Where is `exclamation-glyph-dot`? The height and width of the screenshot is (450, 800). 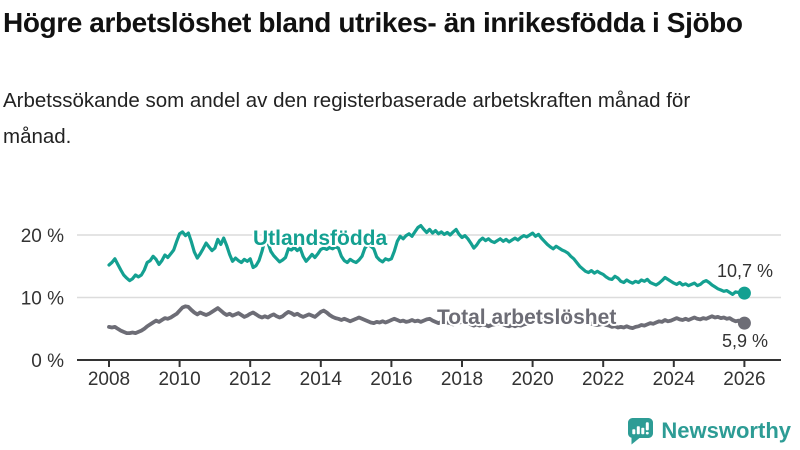
exclamation-glyph-dot is located at coordinates (648, 433).